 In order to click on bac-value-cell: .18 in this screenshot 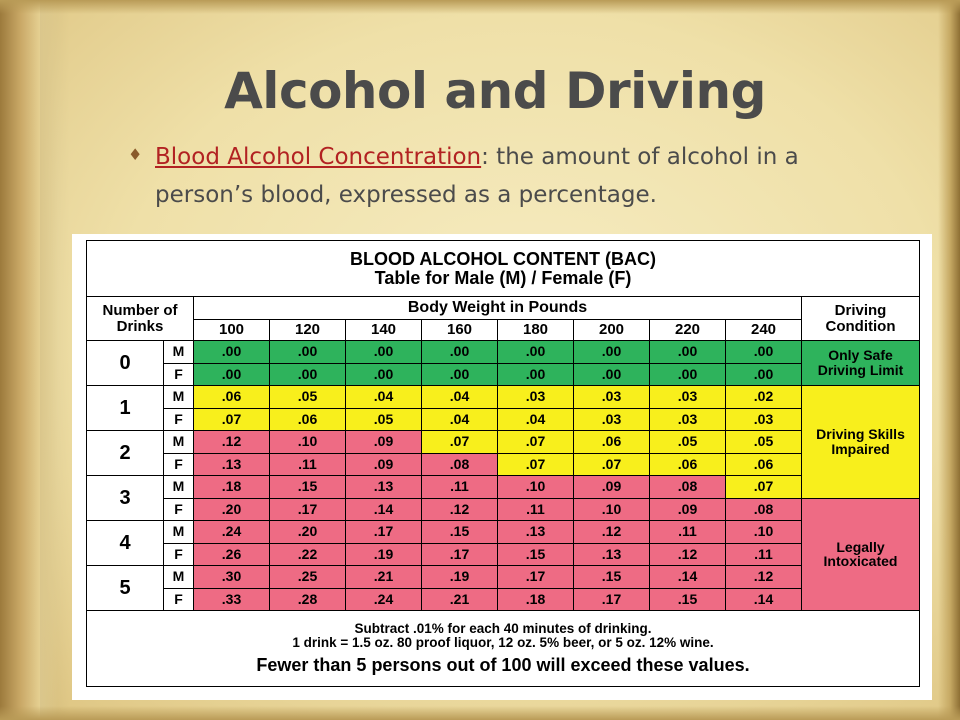, I will do `click(231, 487)`.